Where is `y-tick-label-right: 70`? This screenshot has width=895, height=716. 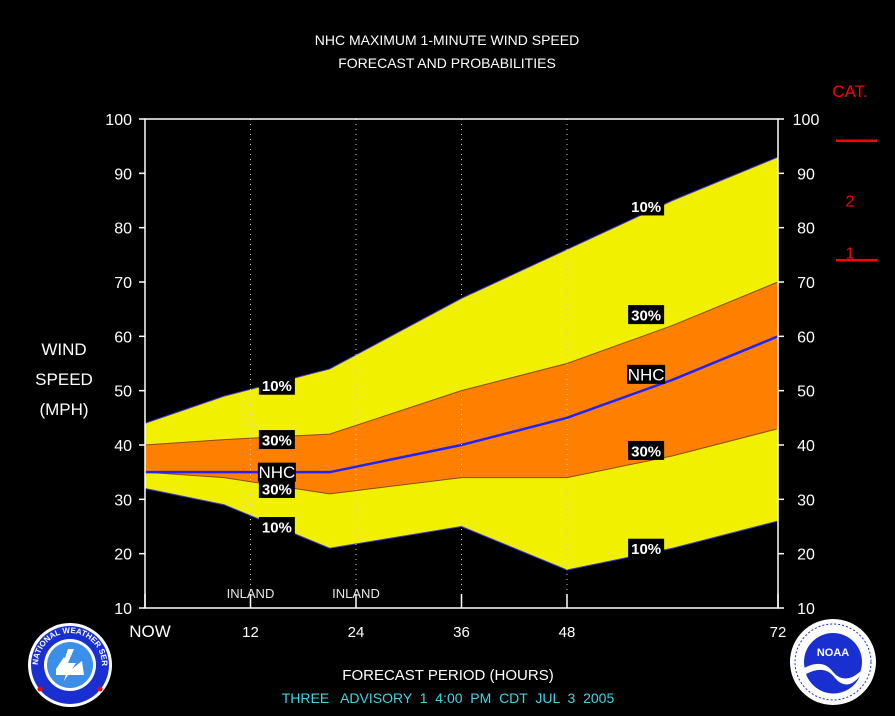 y-tick-label-right: 70 is located at coordinates (806, 283).